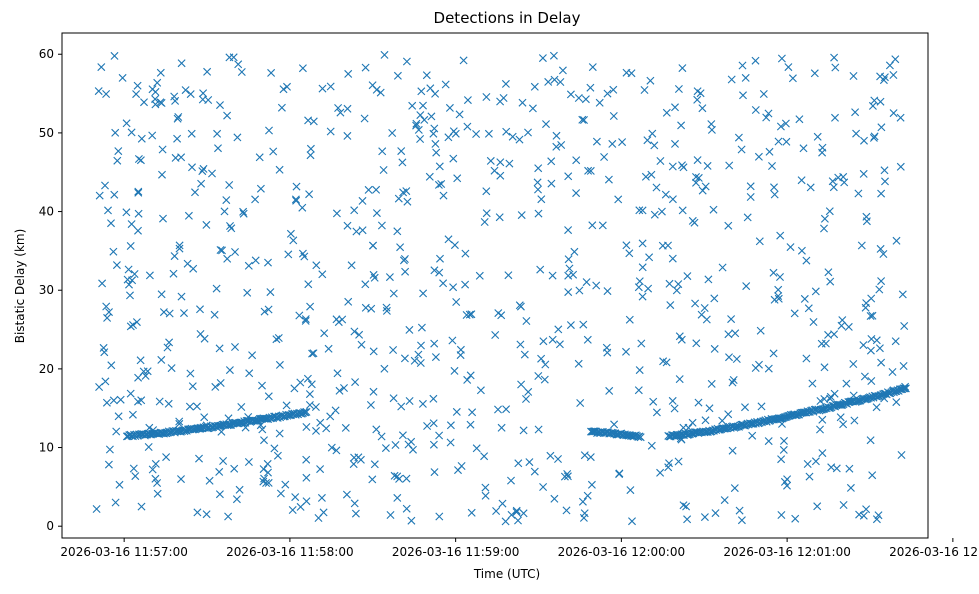  Describe the element at coordinates (46, 369) in the screenshot. I see `y-tick-label: 20` at that location.